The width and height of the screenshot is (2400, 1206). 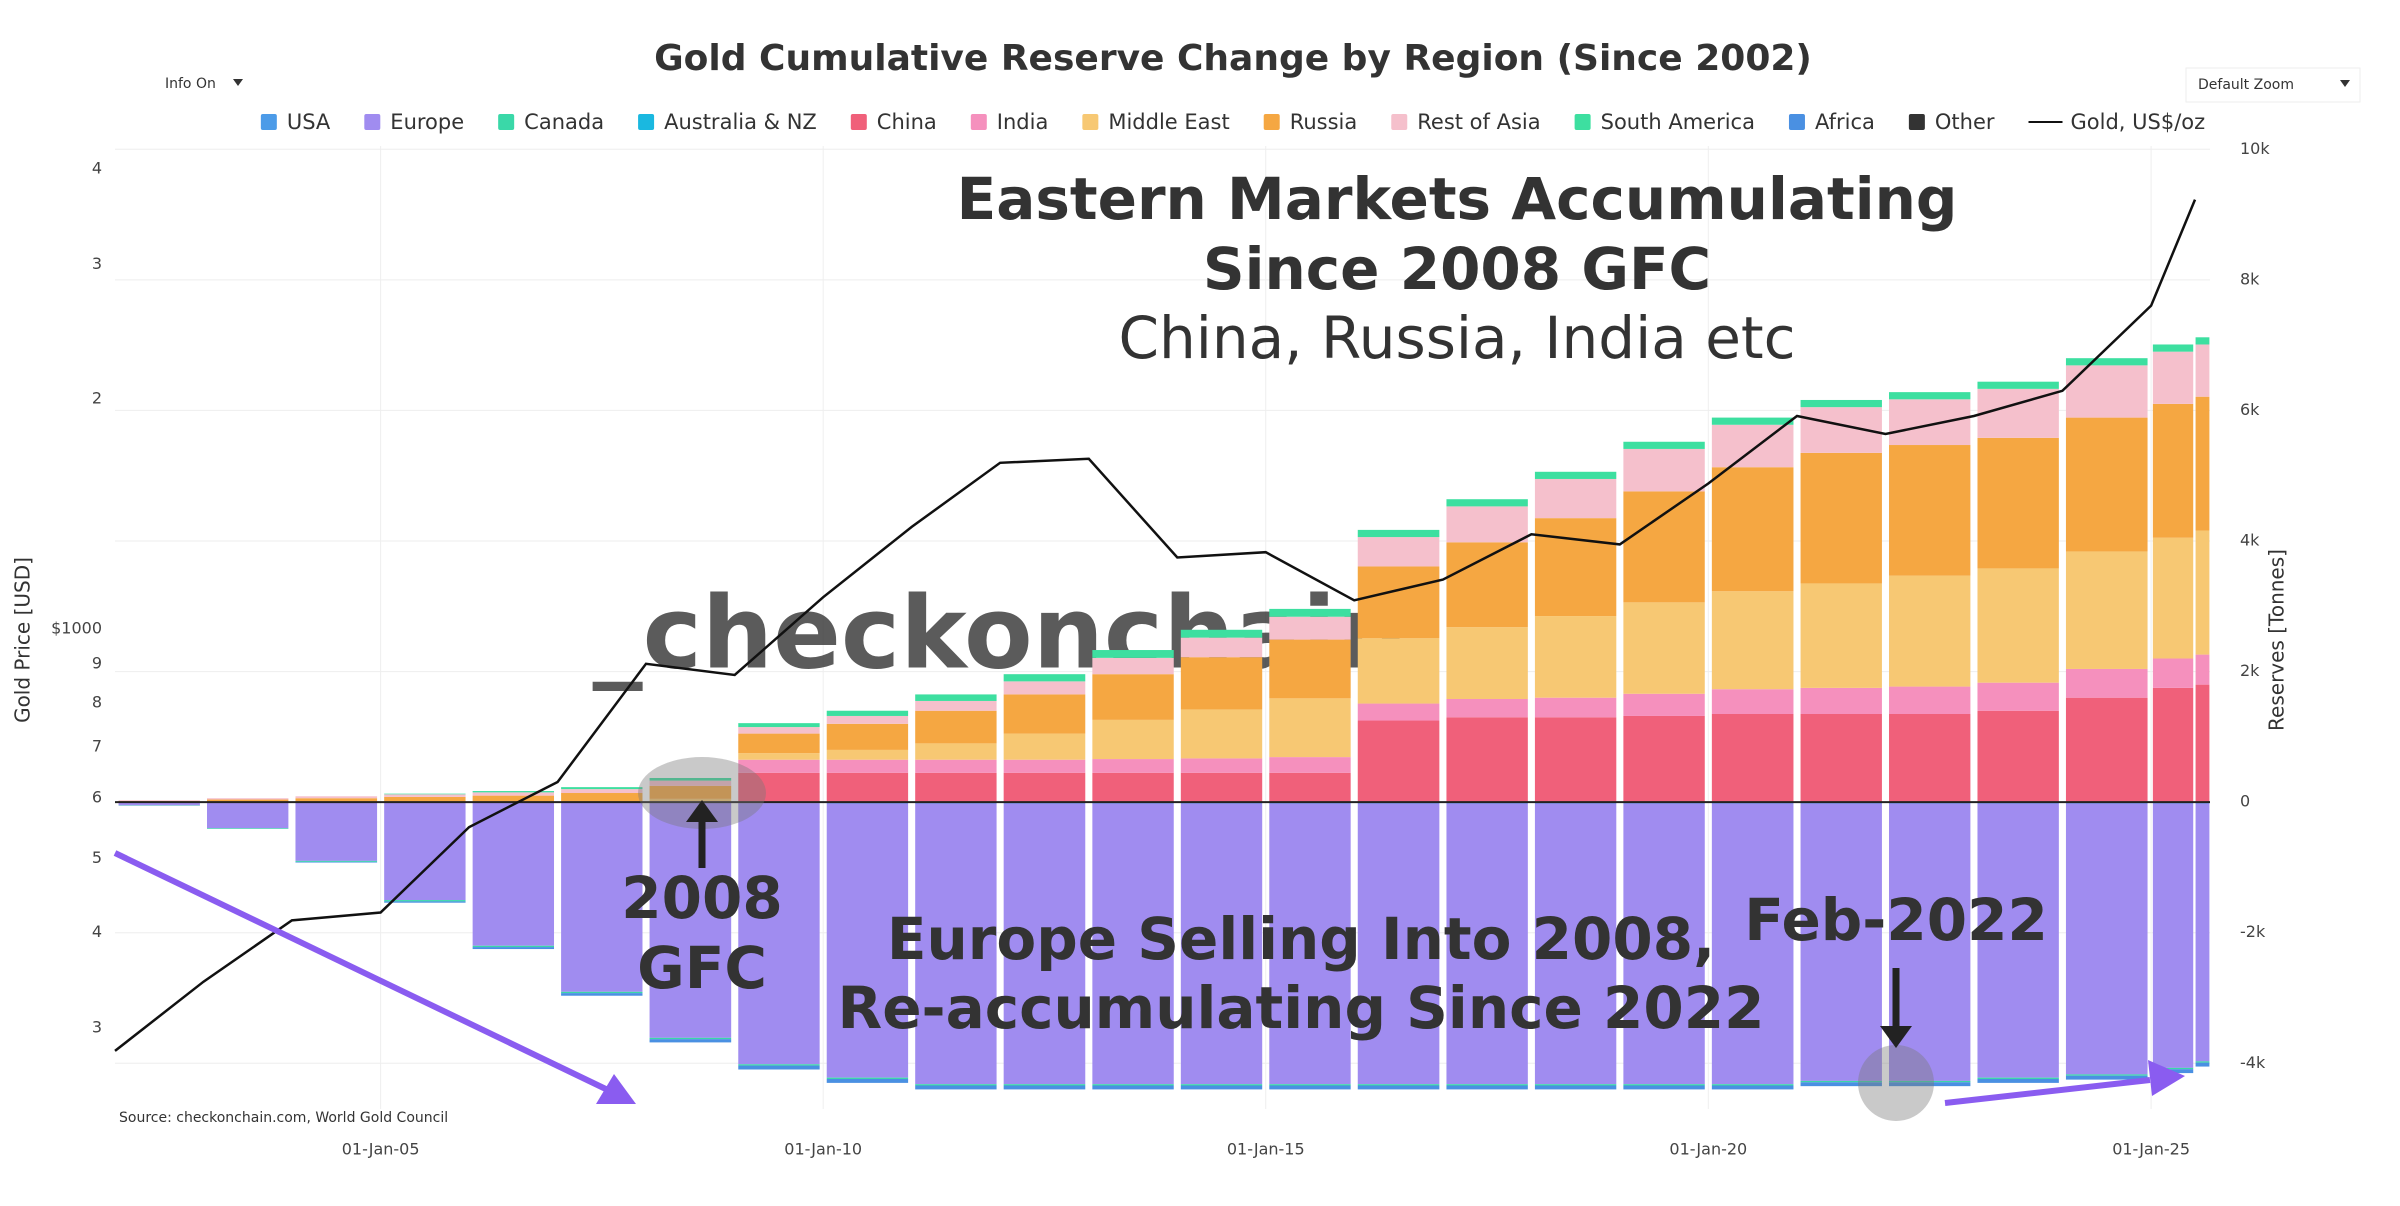 I want to click on arrow-head, so click(x=616, y=1089).